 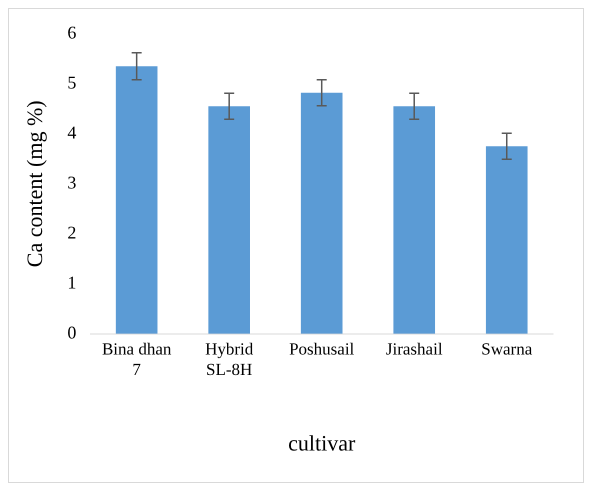 I want to click on y-tick-label: 3, so click(x=71, y=182).